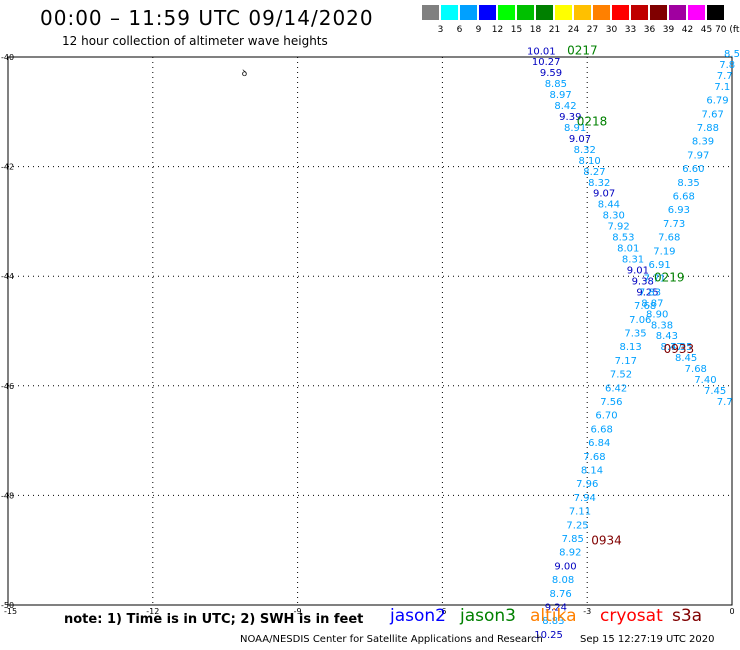  Describe the element at coordinates (687, 30) in the screenshot. I see `legend-label: 42` at that location.